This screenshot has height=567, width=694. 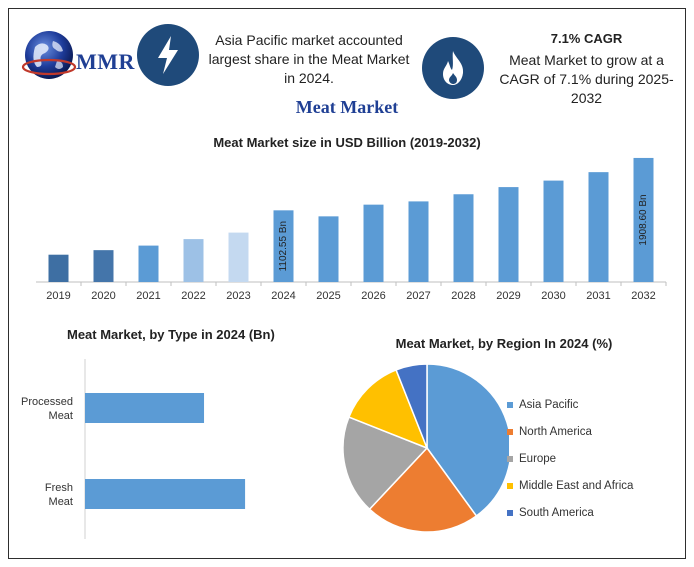 I want to click on legend-item: North America, so click(x=570, y=431).